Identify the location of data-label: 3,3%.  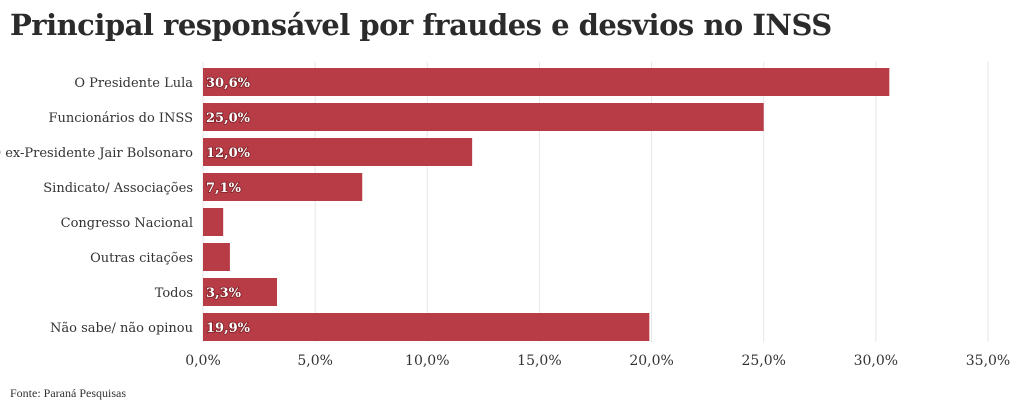
(224, 293).